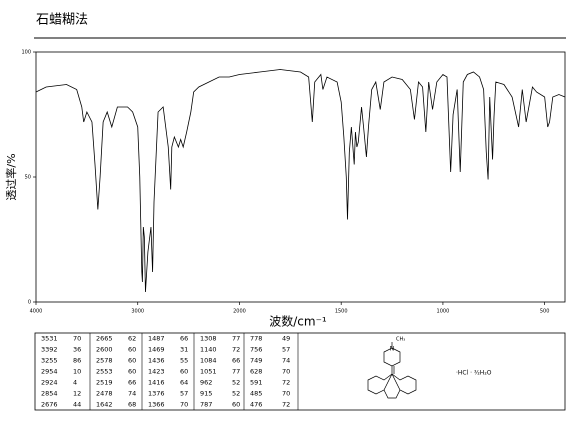 The width and height of the screenshot is (570, 421). I want to click on peak-wavenumber: 2553, so click(104, 372).